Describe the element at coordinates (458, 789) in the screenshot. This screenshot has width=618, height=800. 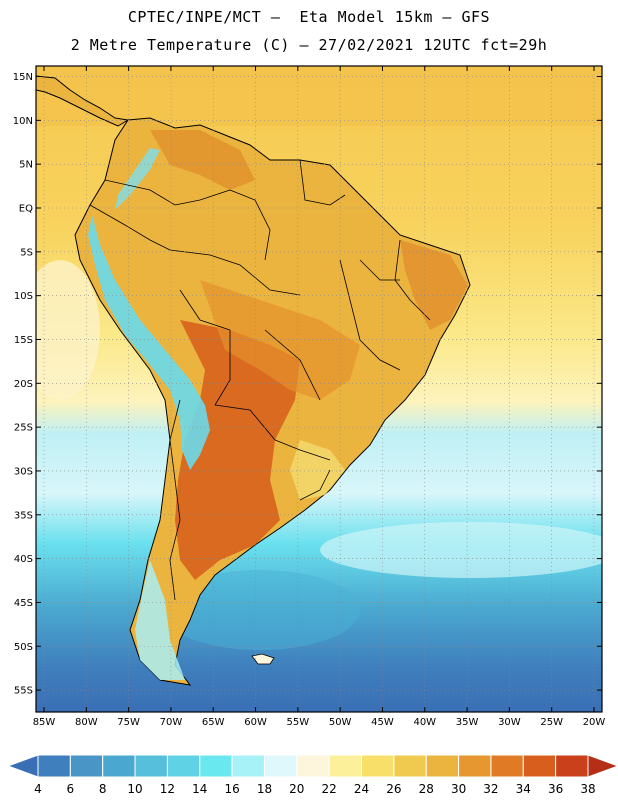
I see `colorbar-label: 30` at that location.